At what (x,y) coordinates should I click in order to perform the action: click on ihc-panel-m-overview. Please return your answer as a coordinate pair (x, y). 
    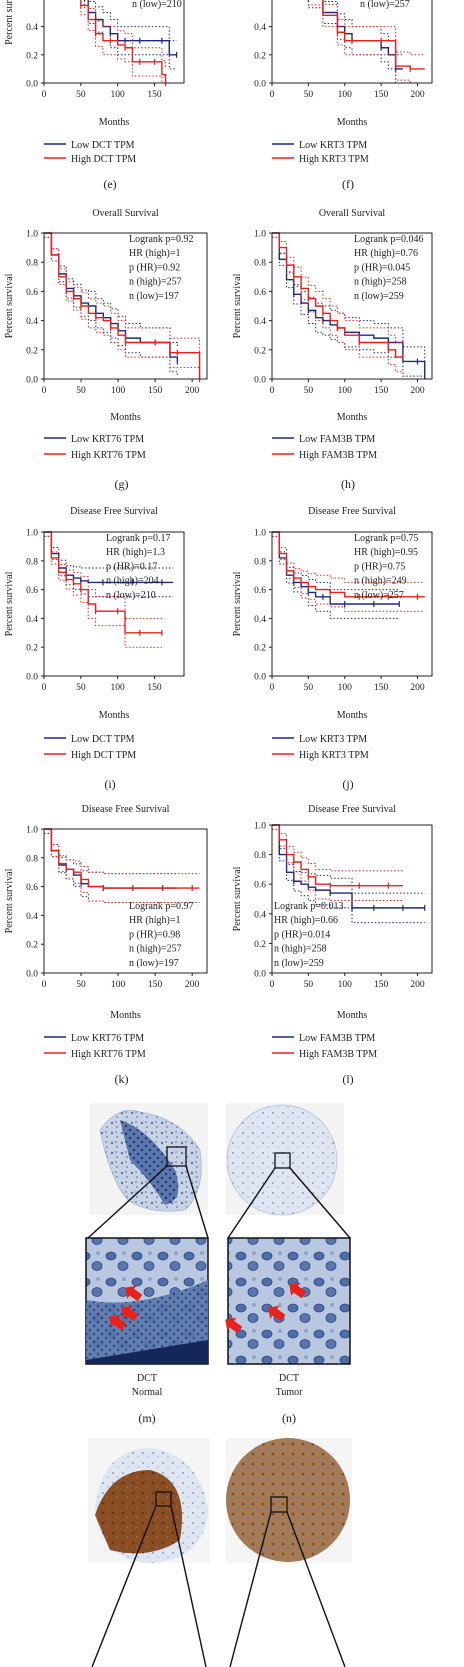
    Looking at the image, I should click on (149, 1159).